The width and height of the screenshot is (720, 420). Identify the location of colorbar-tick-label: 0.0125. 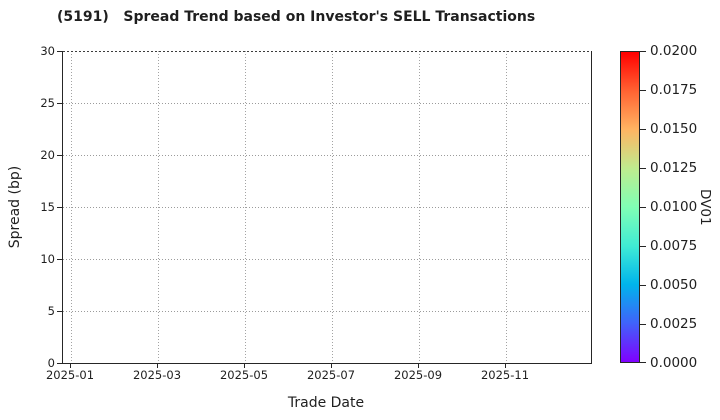
(674, 168).